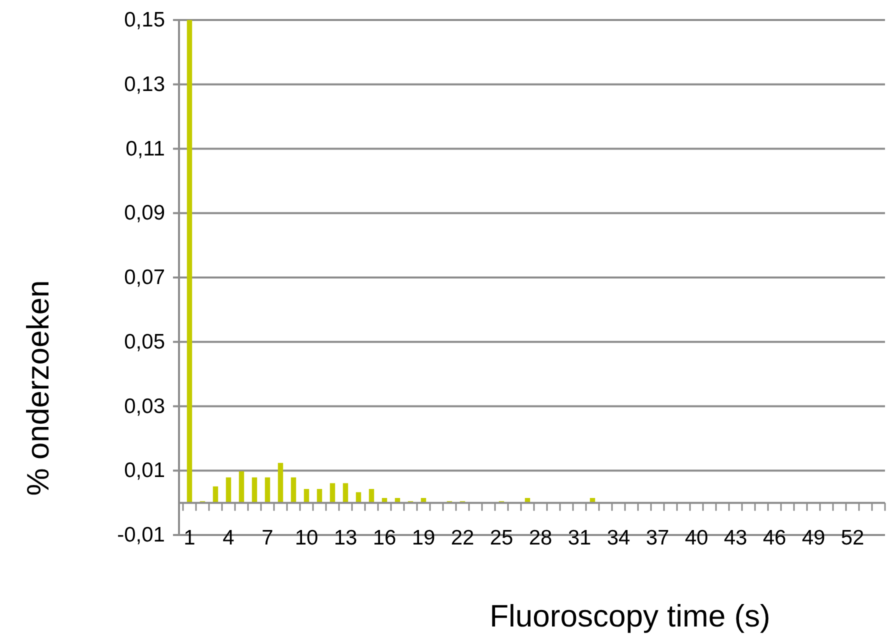  Describe the element at coordinates (540, 538) in the screenshot. I see `x-tick-label: 28` at that location.